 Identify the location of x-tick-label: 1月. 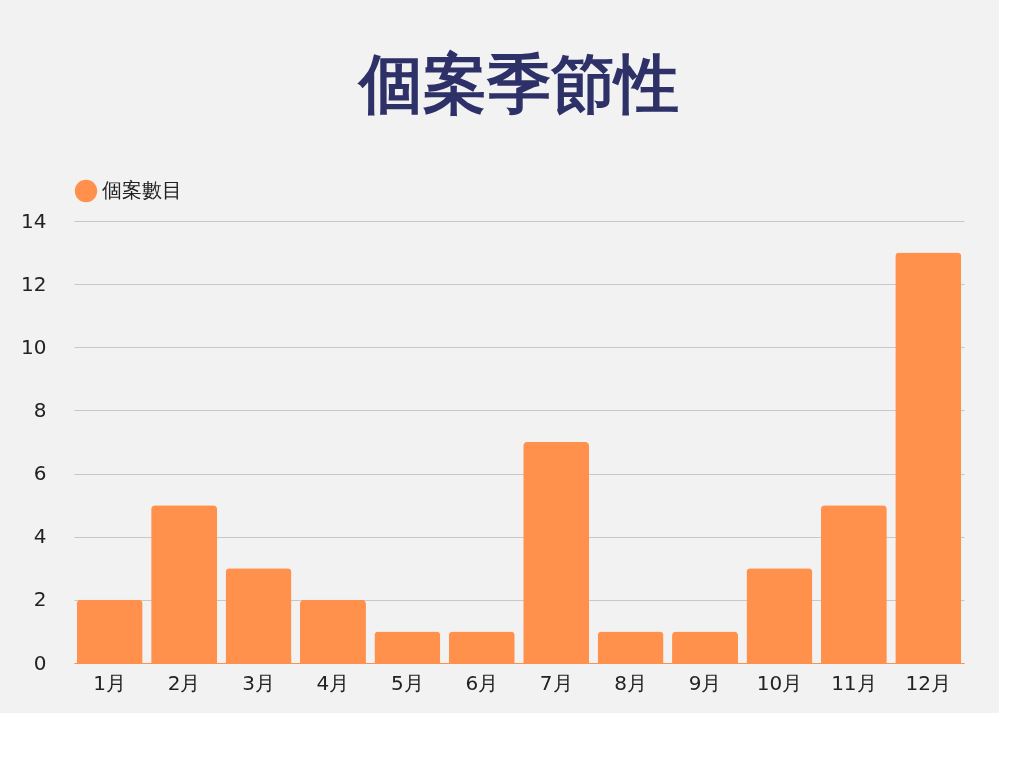
(110, 682).